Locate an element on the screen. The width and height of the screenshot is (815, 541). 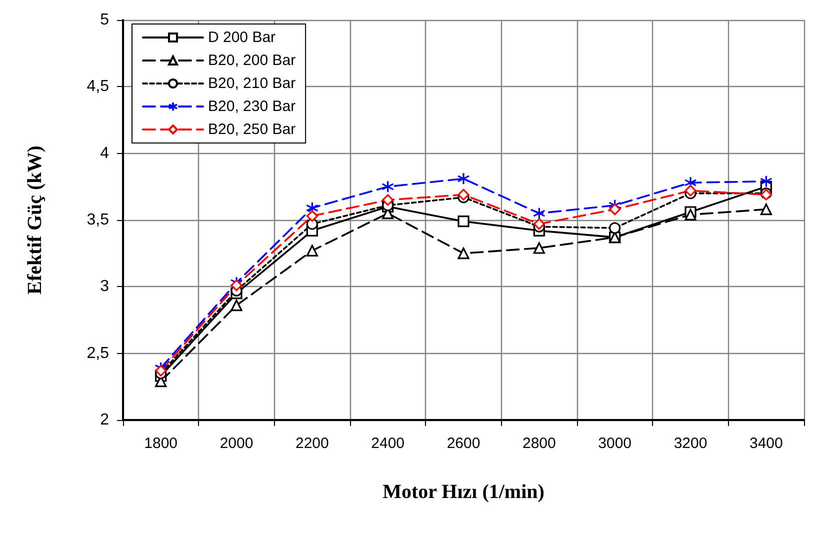
y-tick-label: 2 is located at coordinates (105, 420).